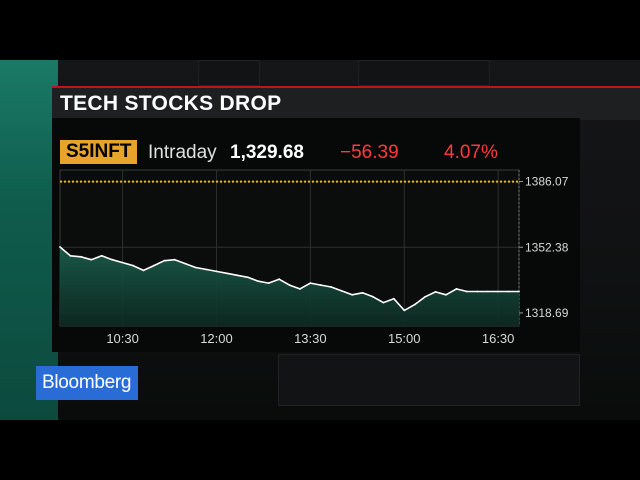  What do you see at coordinates (547, 313) in the screenshot?
I see `y-tick-label: 1318.69` at bounding box center [547, 313].